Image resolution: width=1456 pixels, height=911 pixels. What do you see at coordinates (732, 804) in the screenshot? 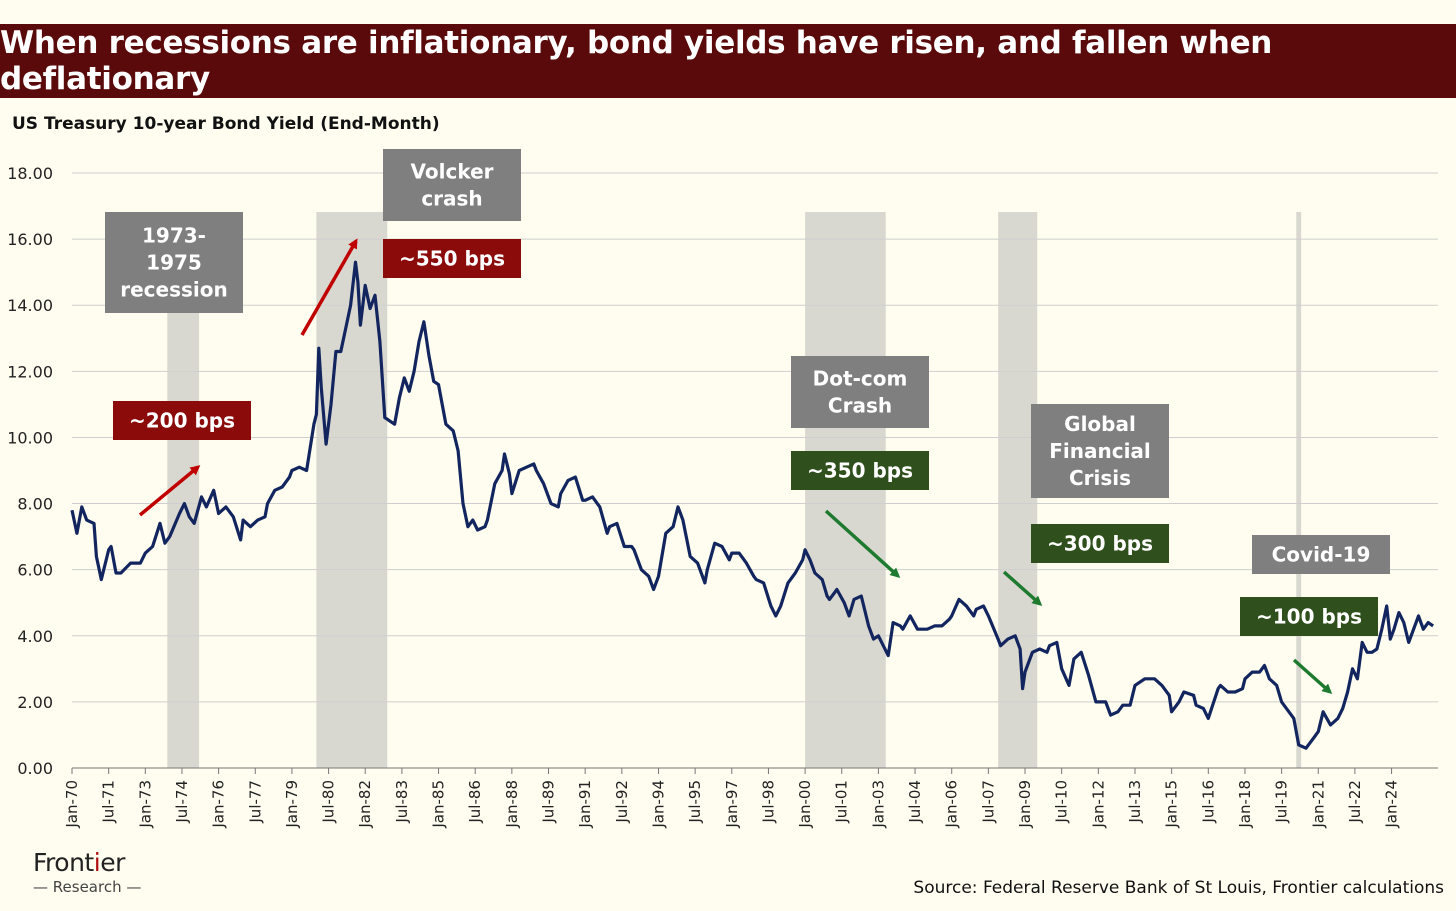
I see `x-tick-label: Jan-97` at bounding box center [732, 804].